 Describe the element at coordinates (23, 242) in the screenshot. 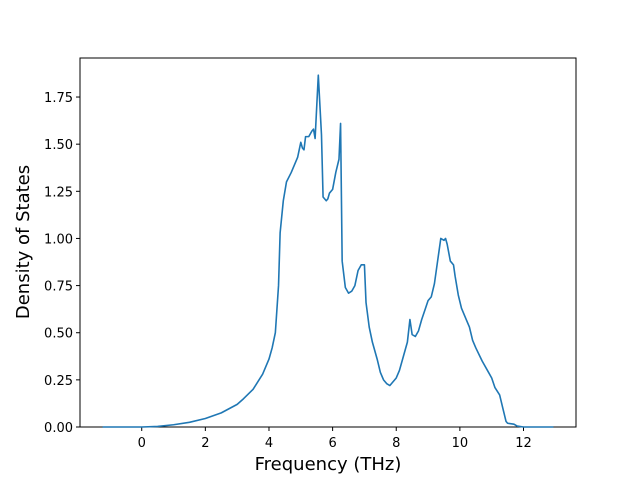

I see `y-axis-label: Density of States` at that location.